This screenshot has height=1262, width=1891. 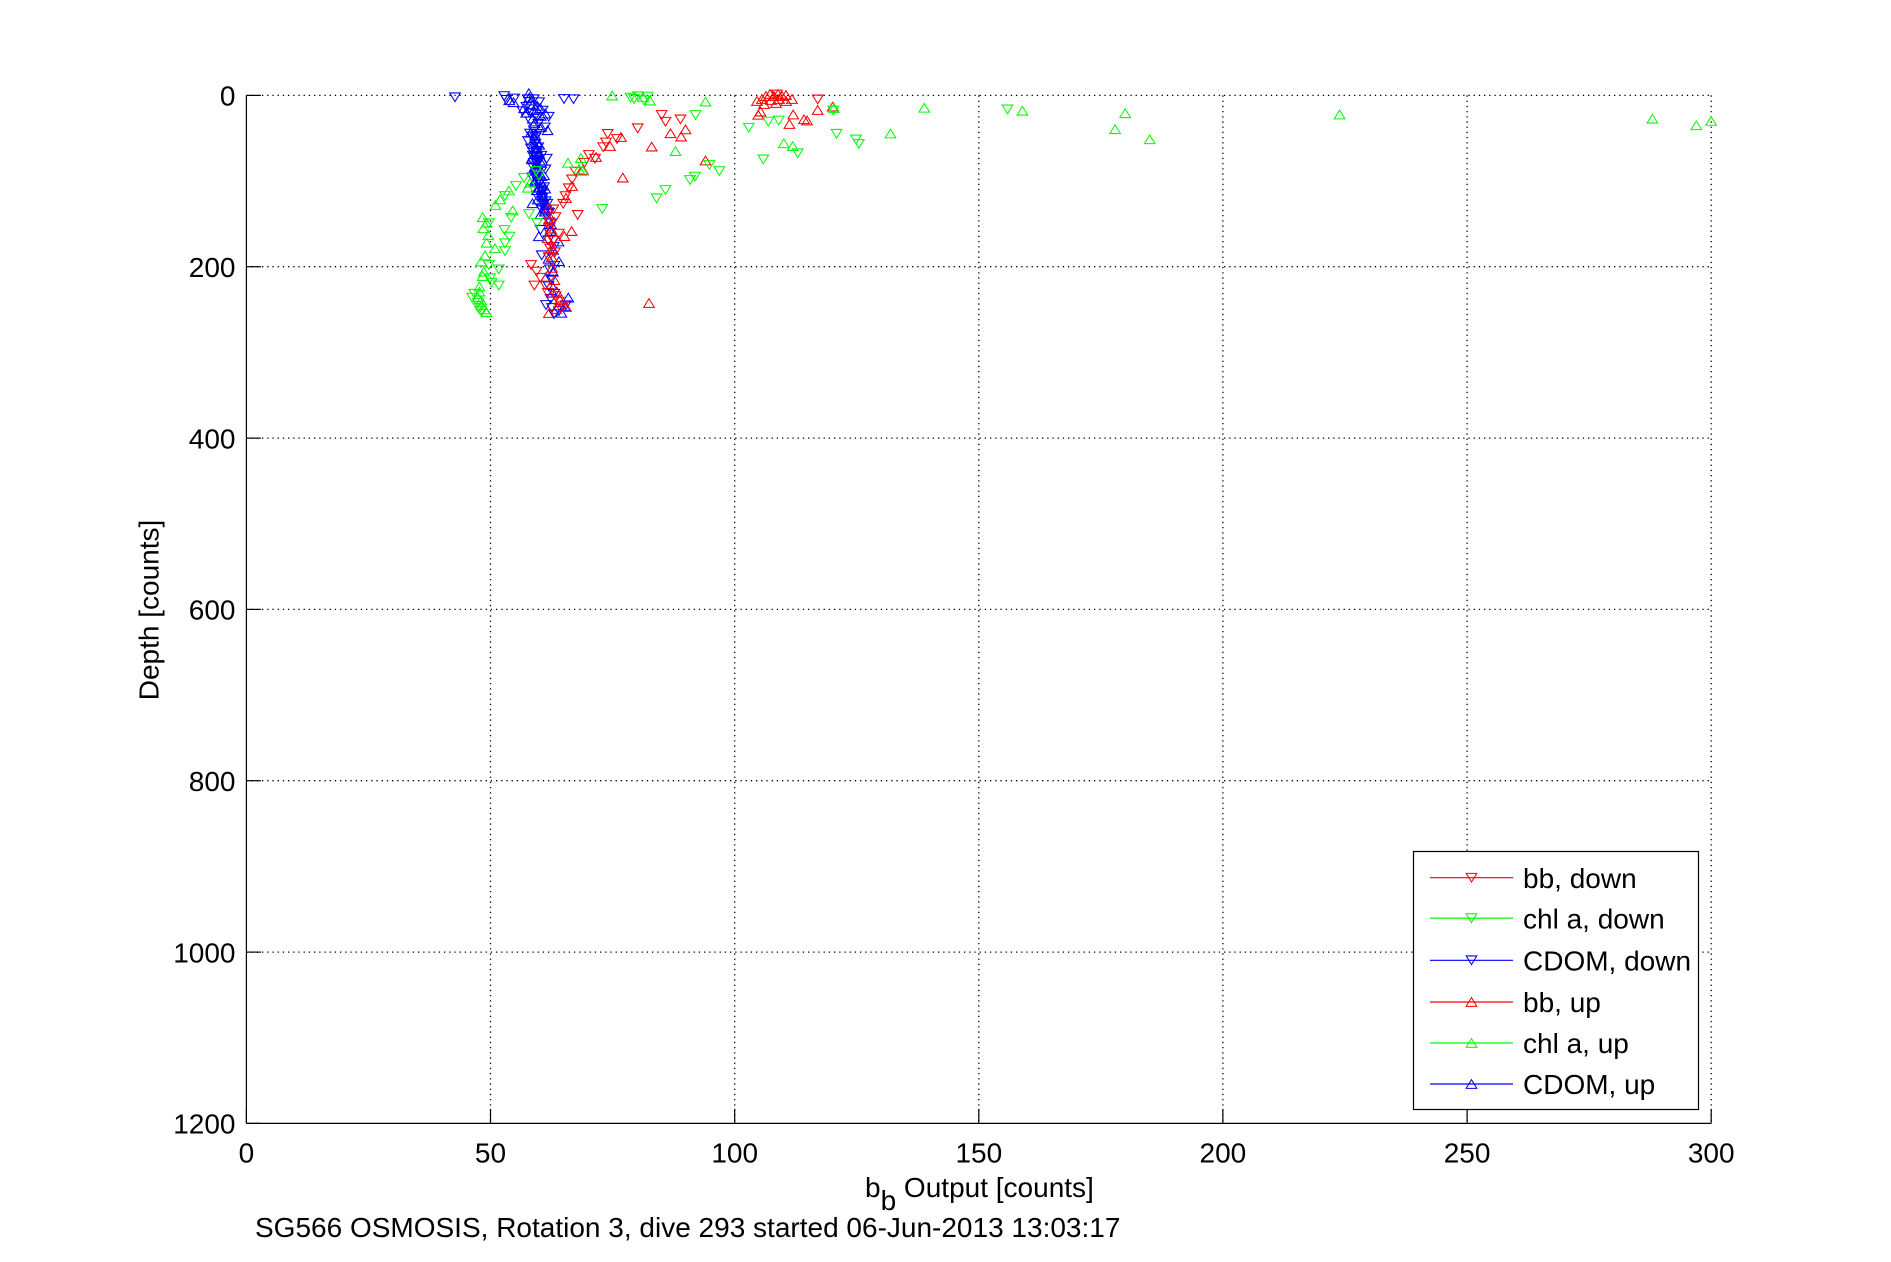 I want to click on svg-text: chl a, down, so click(x=1594, y=918).